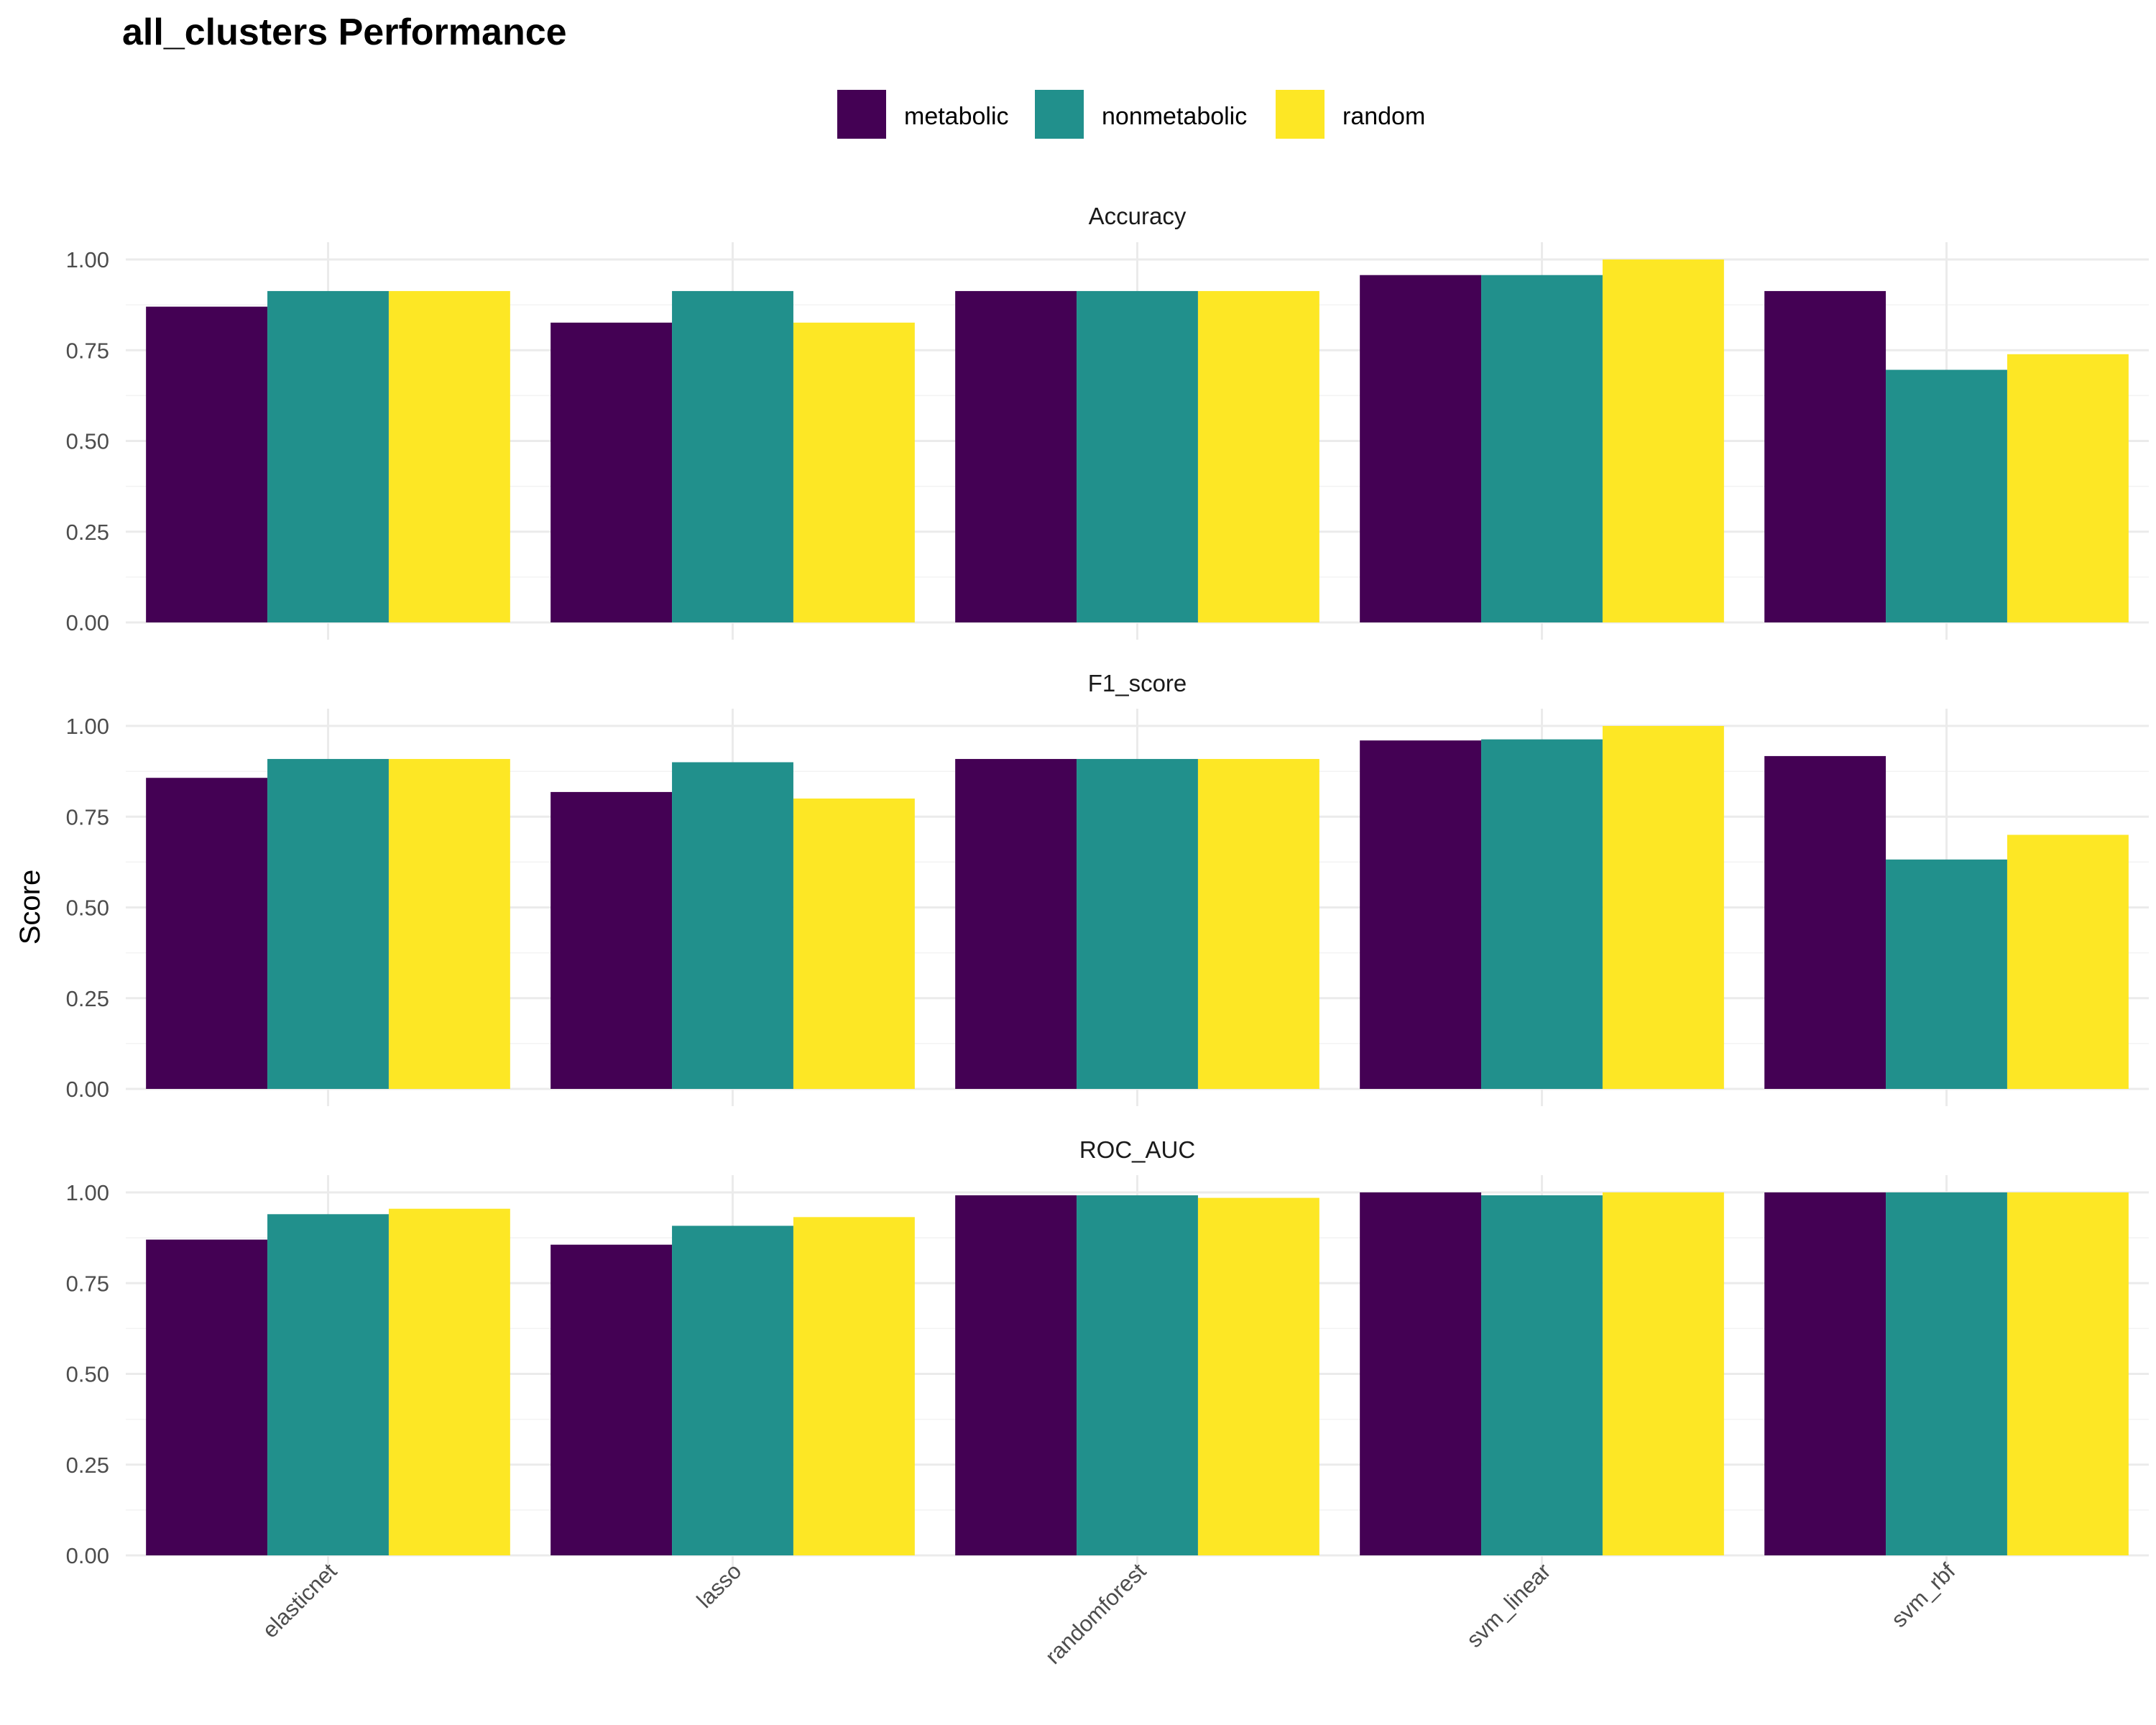 The height and width of the screenshot is (1725, 2156). I want to click on legend: metabolic nonmetabolic random, so click(1131, 114).